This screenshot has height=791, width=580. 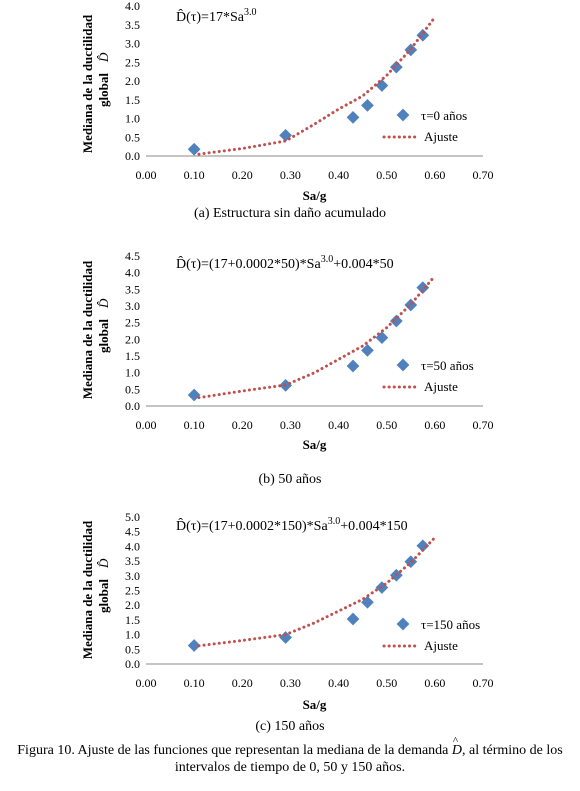 I want to click on legend: τ=150 años Ajuste, so click(x=431, y=635).